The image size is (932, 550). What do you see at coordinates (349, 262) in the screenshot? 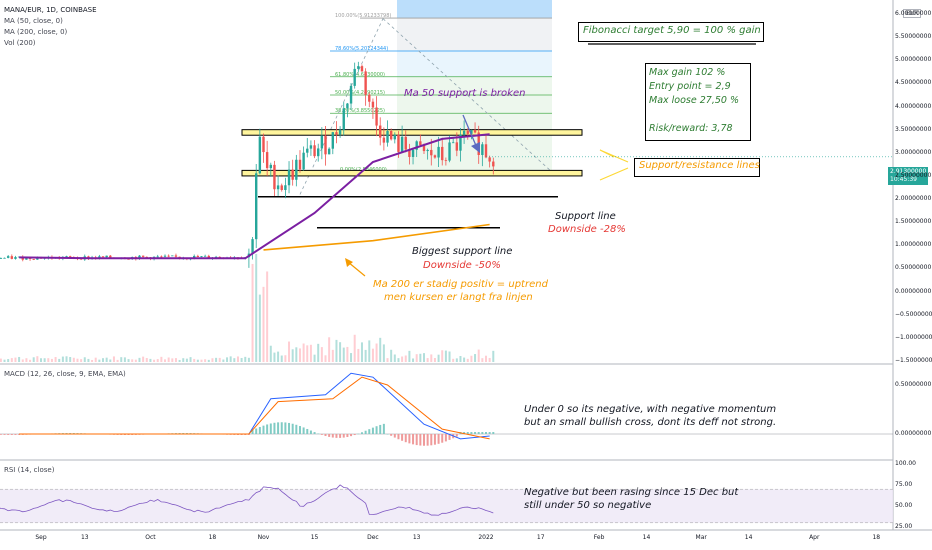
I see `ma200-arrow-head` at bounding box center [349, 262].